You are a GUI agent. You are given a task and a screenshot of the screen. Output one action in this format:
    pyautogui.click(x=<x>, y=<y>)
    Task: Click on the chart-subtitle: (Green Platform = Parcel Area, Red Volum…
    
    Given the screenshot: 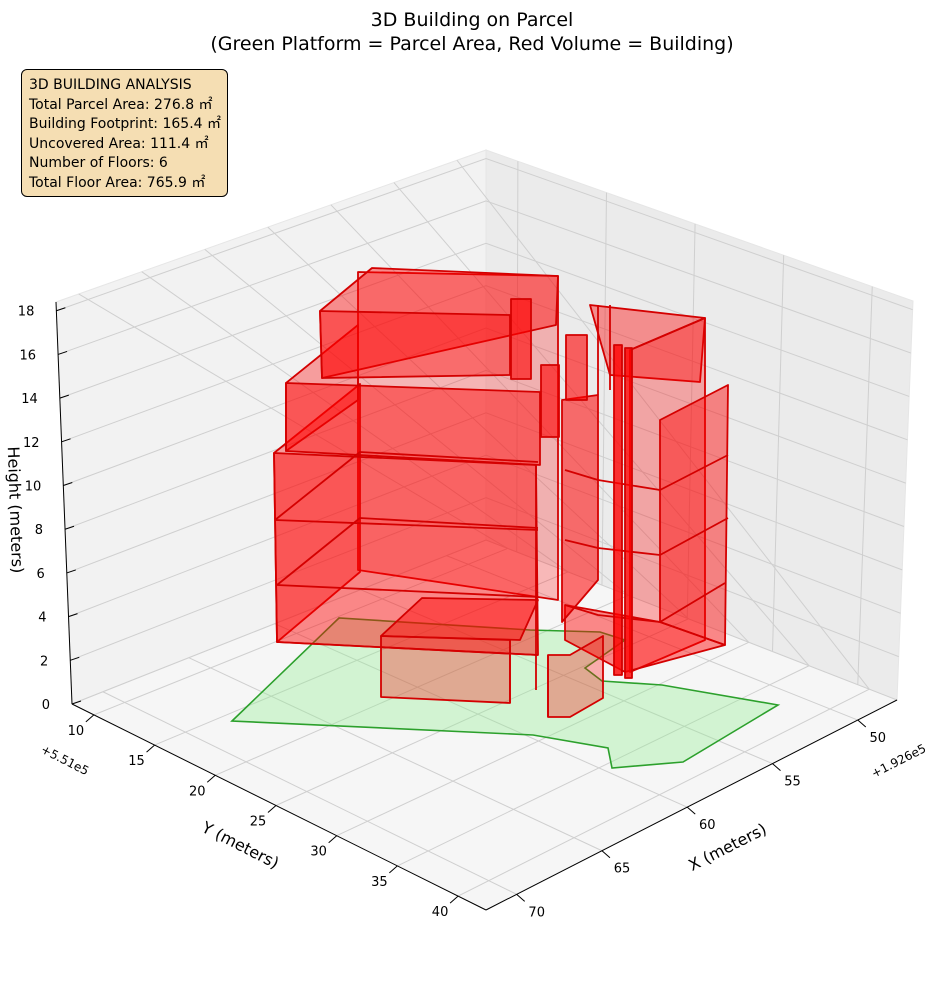 What is the action you would take?
    pyautogui.click(x=471, y=44)
    